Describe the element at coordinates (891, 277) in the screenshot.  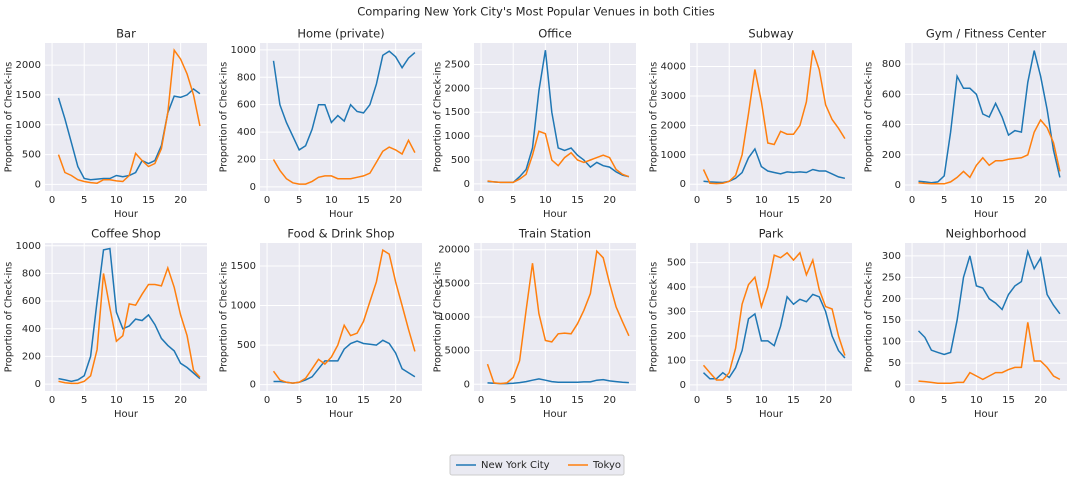
I see `y-tick-label: 250` at that location.